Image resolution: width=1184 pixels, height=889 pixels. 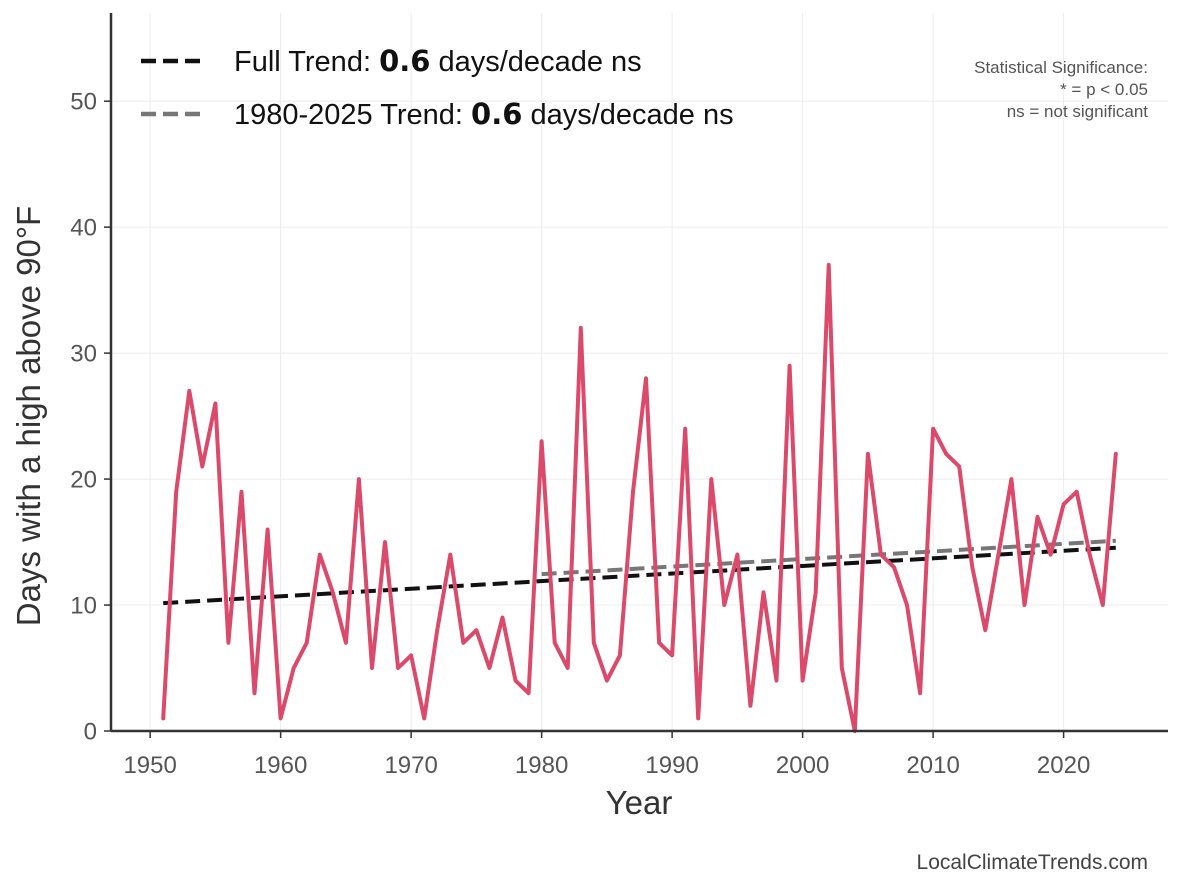 I want to click on legend-label-1: 1980-2025 Trend: 0.6 days/decade ns, so click(x=484, y=114).